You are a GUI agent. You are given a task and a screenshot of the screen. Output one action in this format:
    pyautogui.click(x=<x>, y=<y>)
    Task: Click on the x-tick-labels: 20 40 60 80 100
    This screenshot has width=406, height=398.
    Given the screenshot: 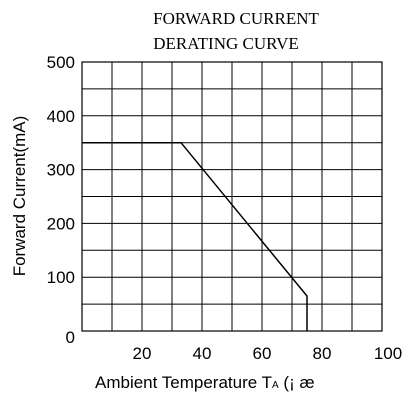 What is the action you would take?
    pyautogui.click(x=268, y=353)
    